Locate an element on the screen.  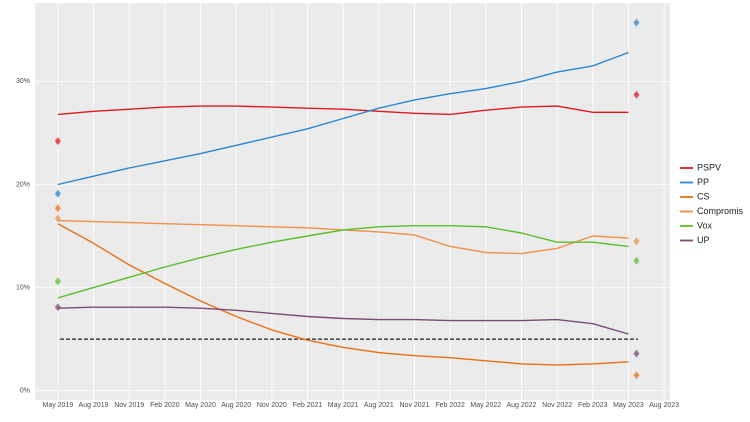
x-tick-label: May 2021 is located at coordinates (343, 405).